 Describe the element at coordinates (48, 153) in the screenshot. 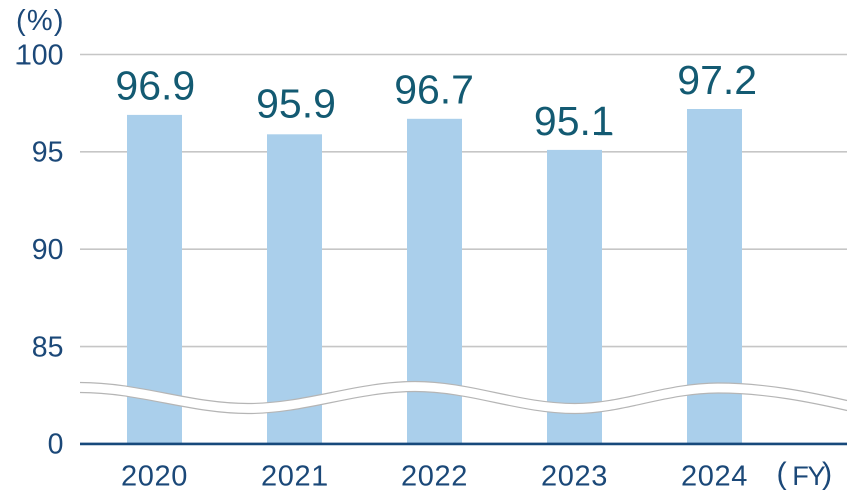

I see `svg-text: 95` at that location.